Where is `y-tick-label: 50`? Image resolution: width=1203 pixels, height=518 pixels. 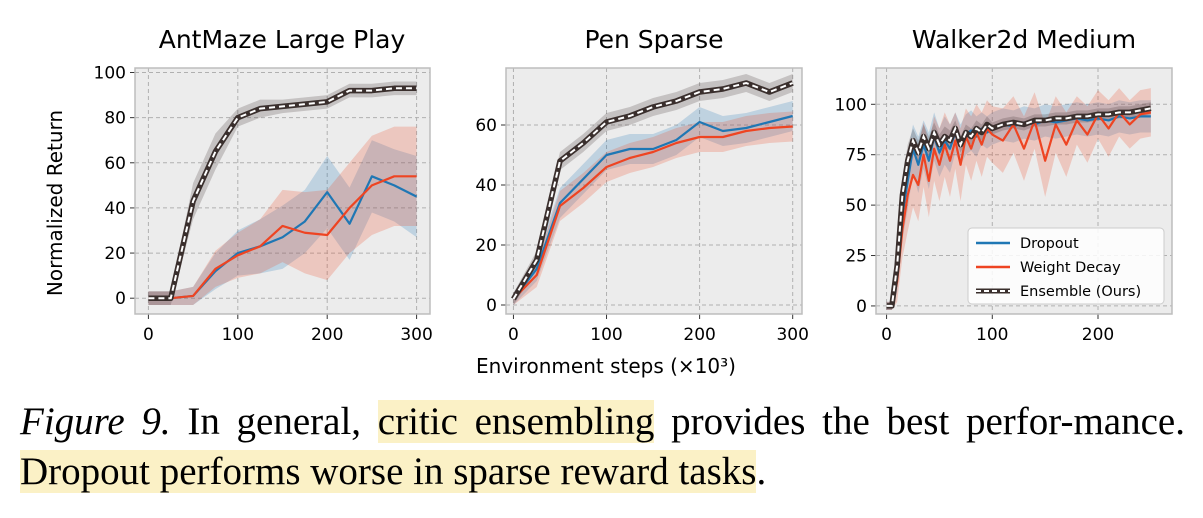
y-tick-label: 50 is located at coordinates (856, 206).